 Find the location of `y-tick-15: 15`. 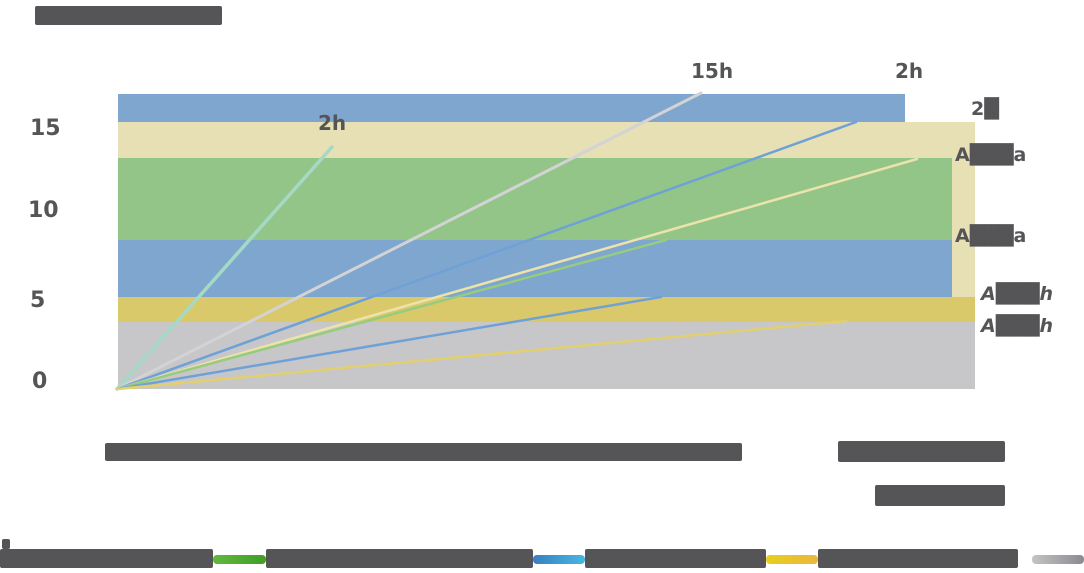

y-tick-15: 15 is located at coordinates (45, 128).